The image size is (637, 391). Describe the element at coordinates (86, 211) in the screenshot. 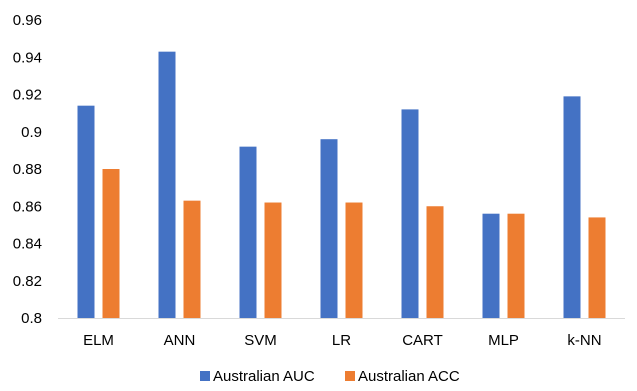

I see `bar-auc-elm` at that location.